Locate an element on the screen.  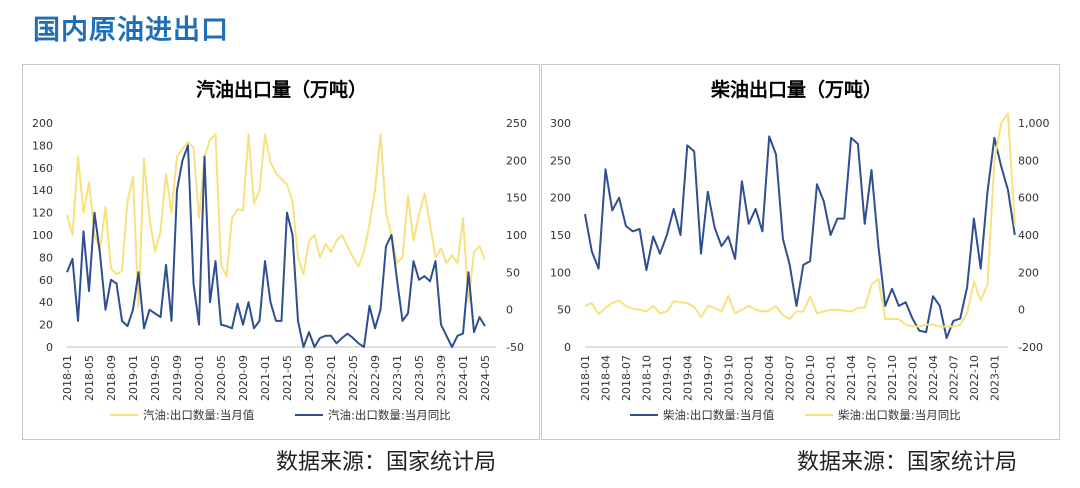
diesel-legend-label-1: 柴油:出口数量:当月值 is located at coordinates (719, 415).